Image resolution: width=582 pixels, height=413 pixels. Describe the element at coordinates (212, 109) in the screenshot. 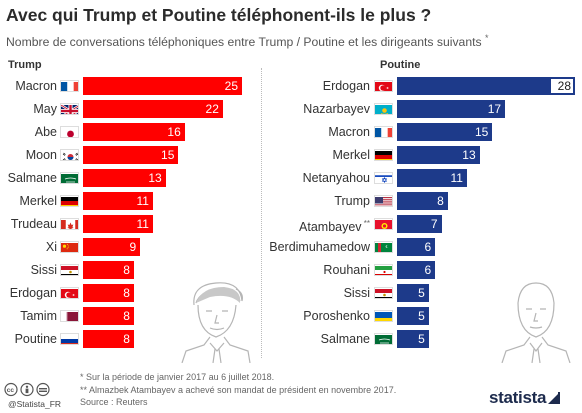

I see `value-label: 22` at that location.